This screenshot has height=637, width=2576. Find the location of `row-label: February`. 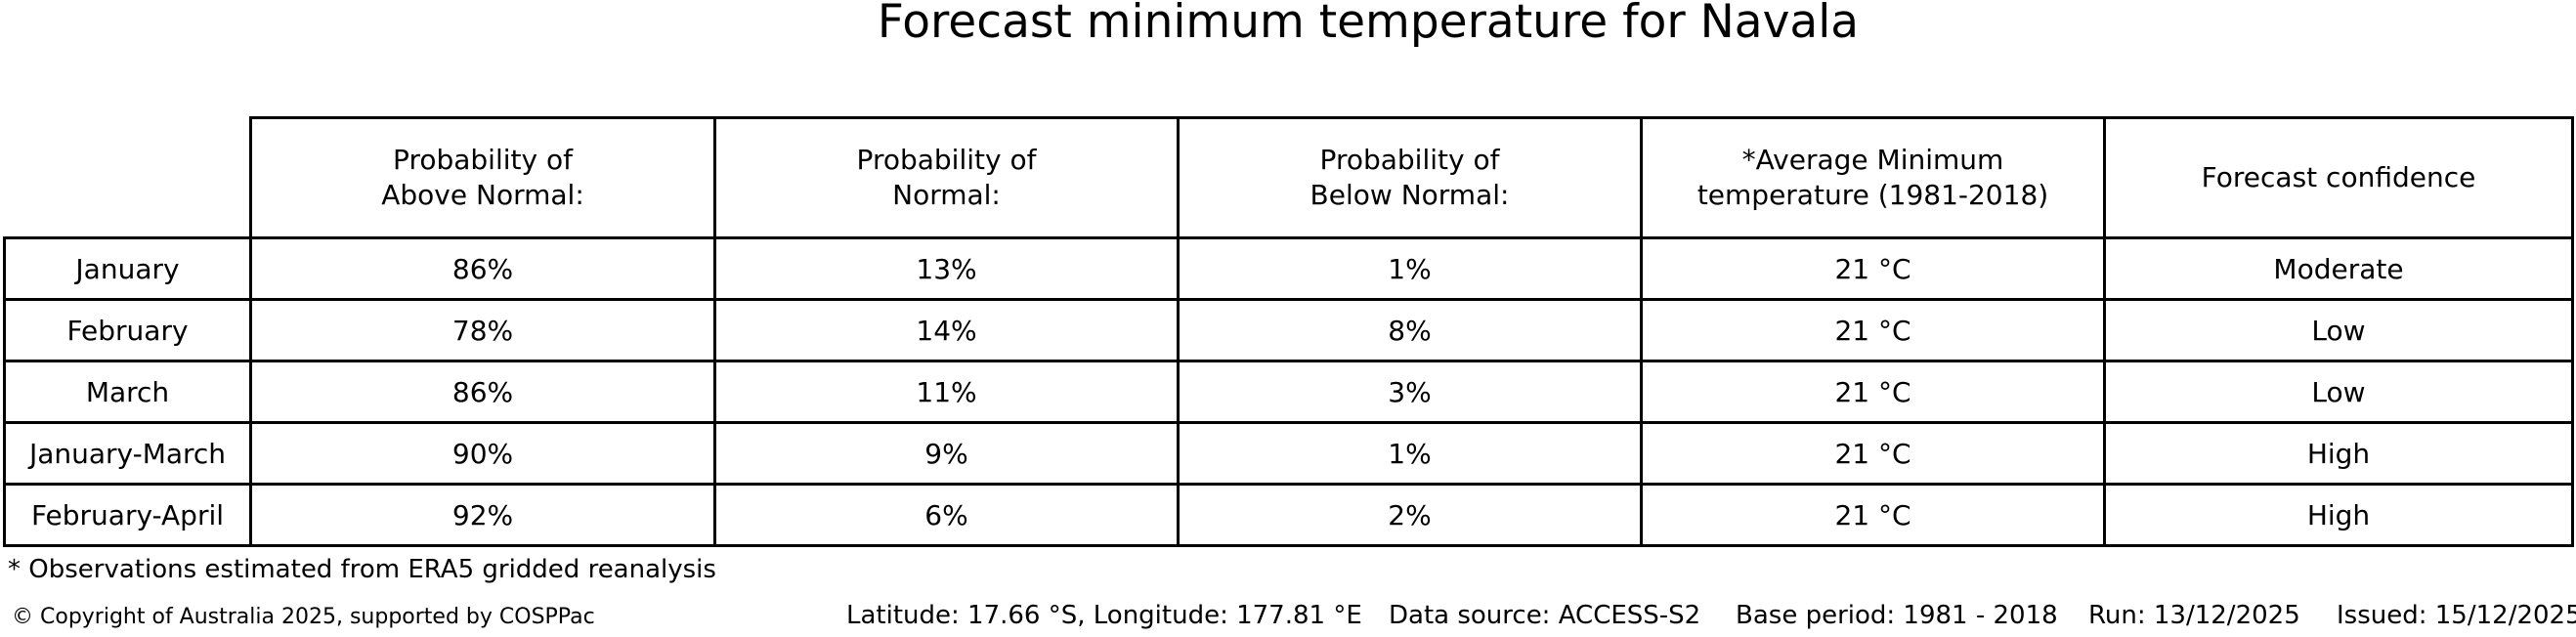

row-label: February is located at coordinates (127, 330).